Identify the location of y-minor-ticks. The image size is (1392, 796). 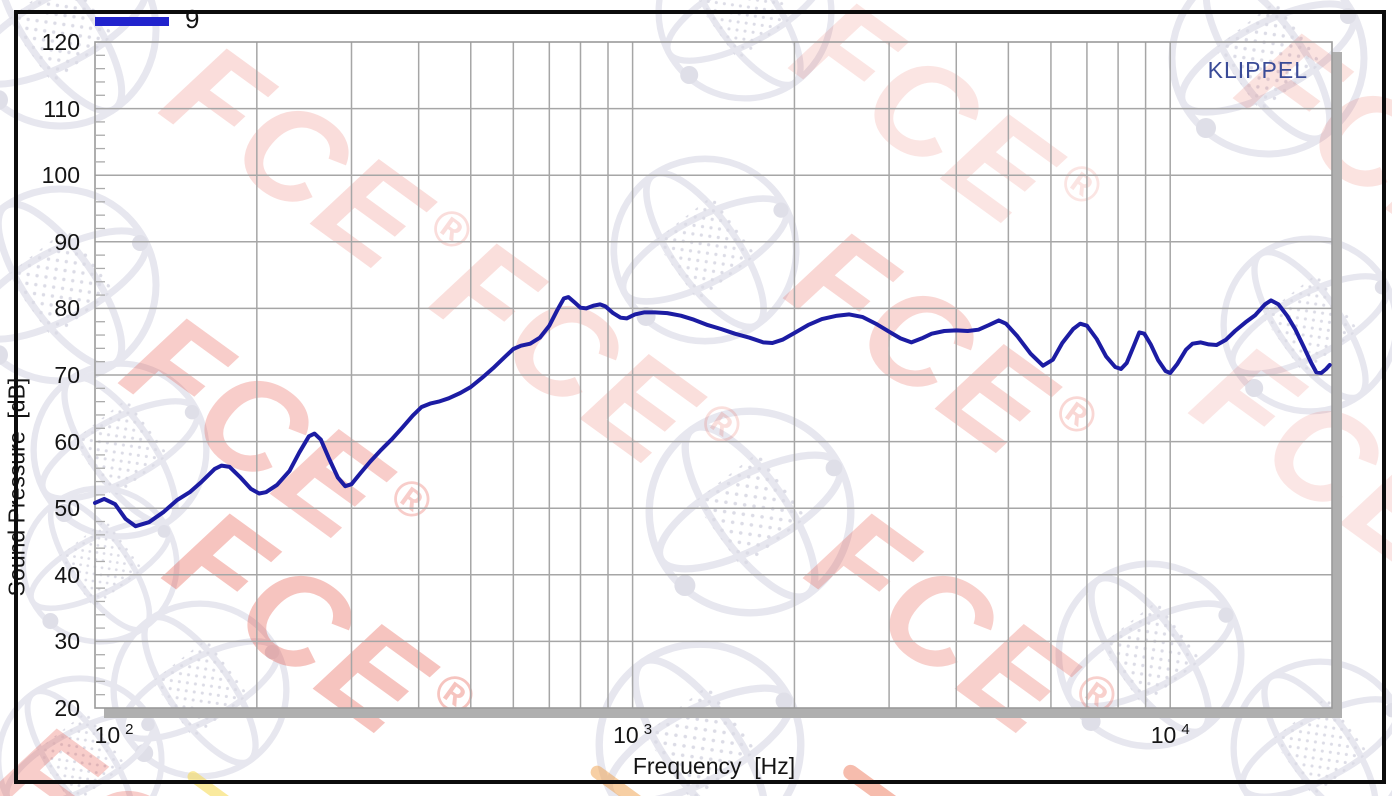
(100, 375).